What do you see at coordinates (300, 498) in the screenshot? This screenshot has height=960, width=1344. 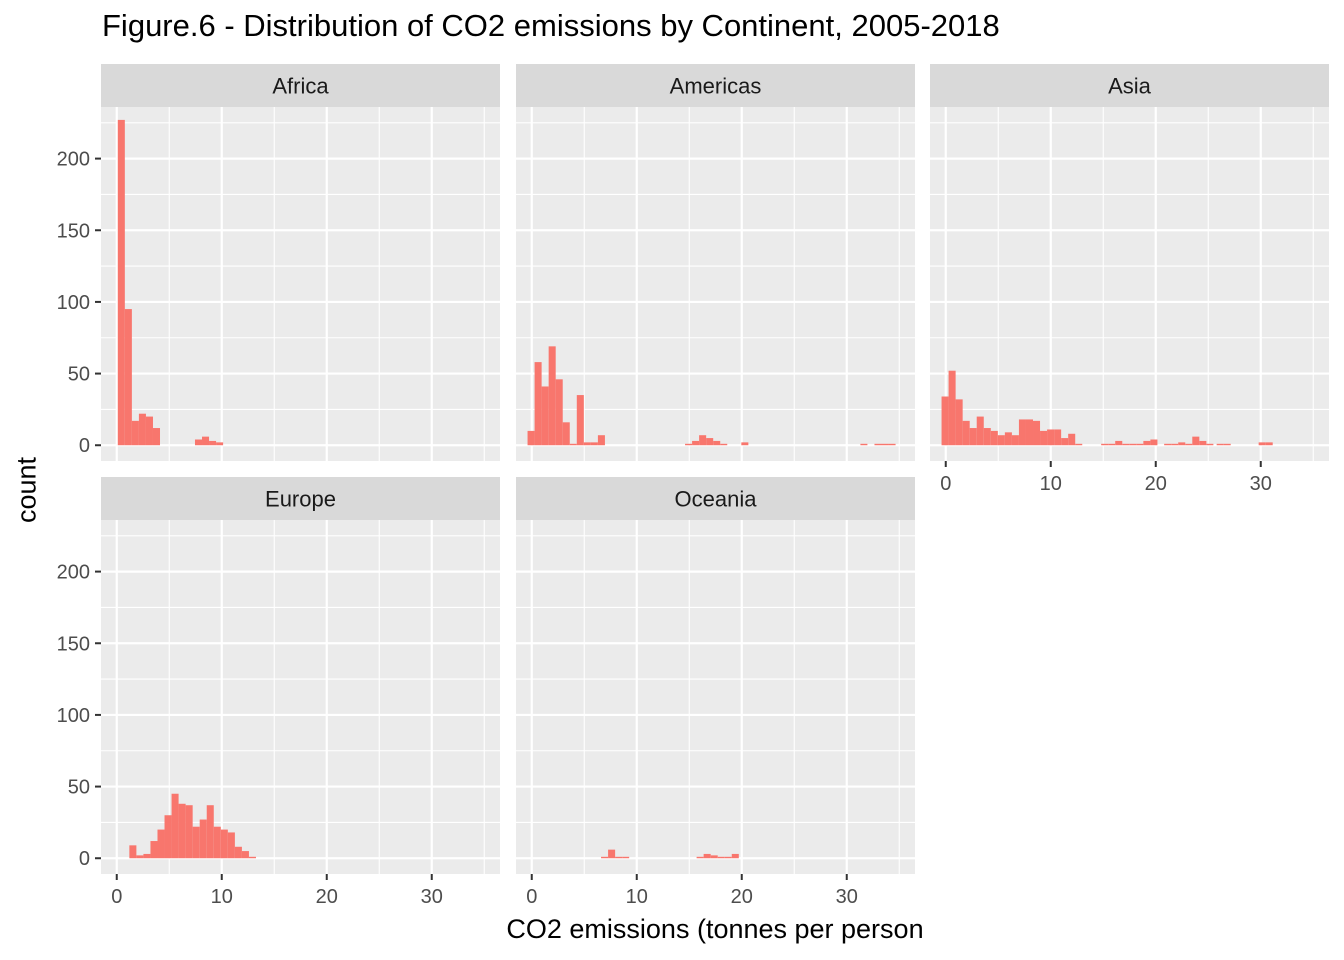 I see `facet-strip-europe` at bounding box center [300, 498].